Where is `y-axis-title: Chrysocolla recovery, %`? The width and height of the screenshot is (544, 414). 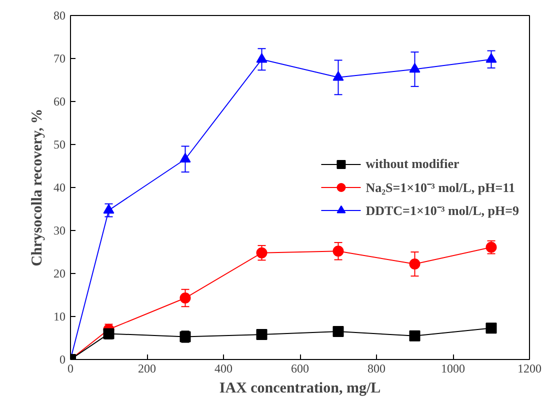
y-axis-title: Chrysocolla recovery, % is located at coordinates (38, 187).